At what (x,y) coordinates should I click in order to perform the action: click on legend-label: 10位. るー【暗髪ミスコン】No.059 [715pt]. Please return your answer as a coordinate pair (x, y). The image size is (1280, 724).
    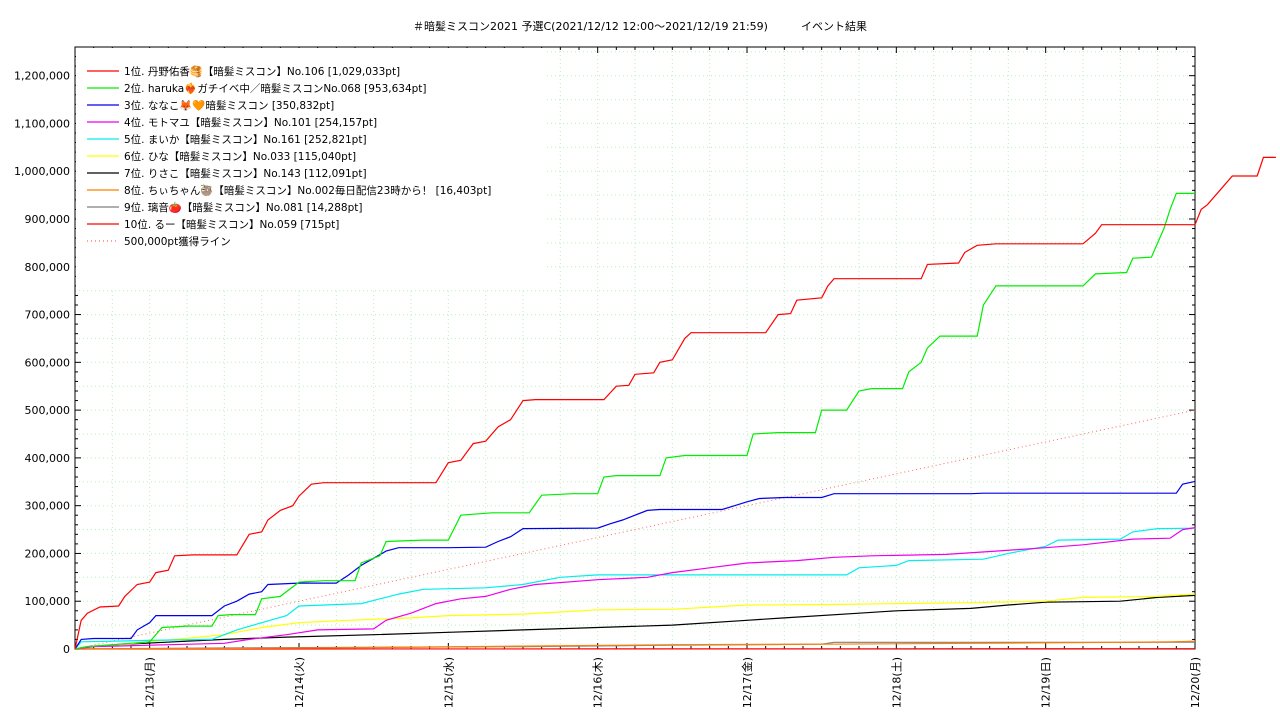
    Looking at the image, I should click on (231, 224).